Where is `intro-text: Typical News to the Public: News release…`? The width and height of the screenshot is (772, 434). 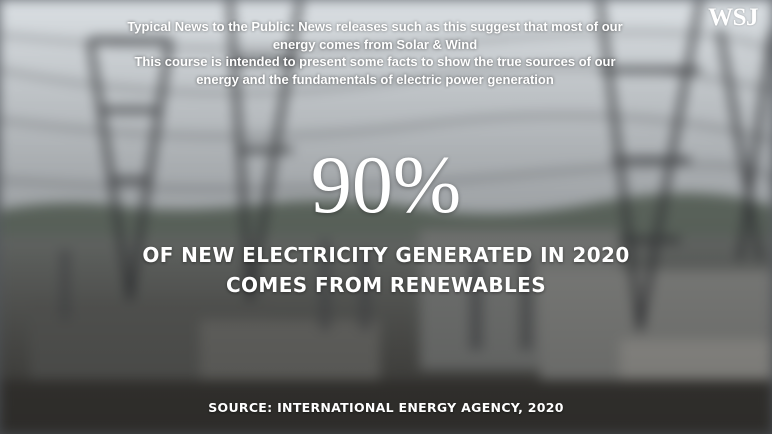
intro-text: Typical News to the Public: News release… is located at coordinates (375, 53).